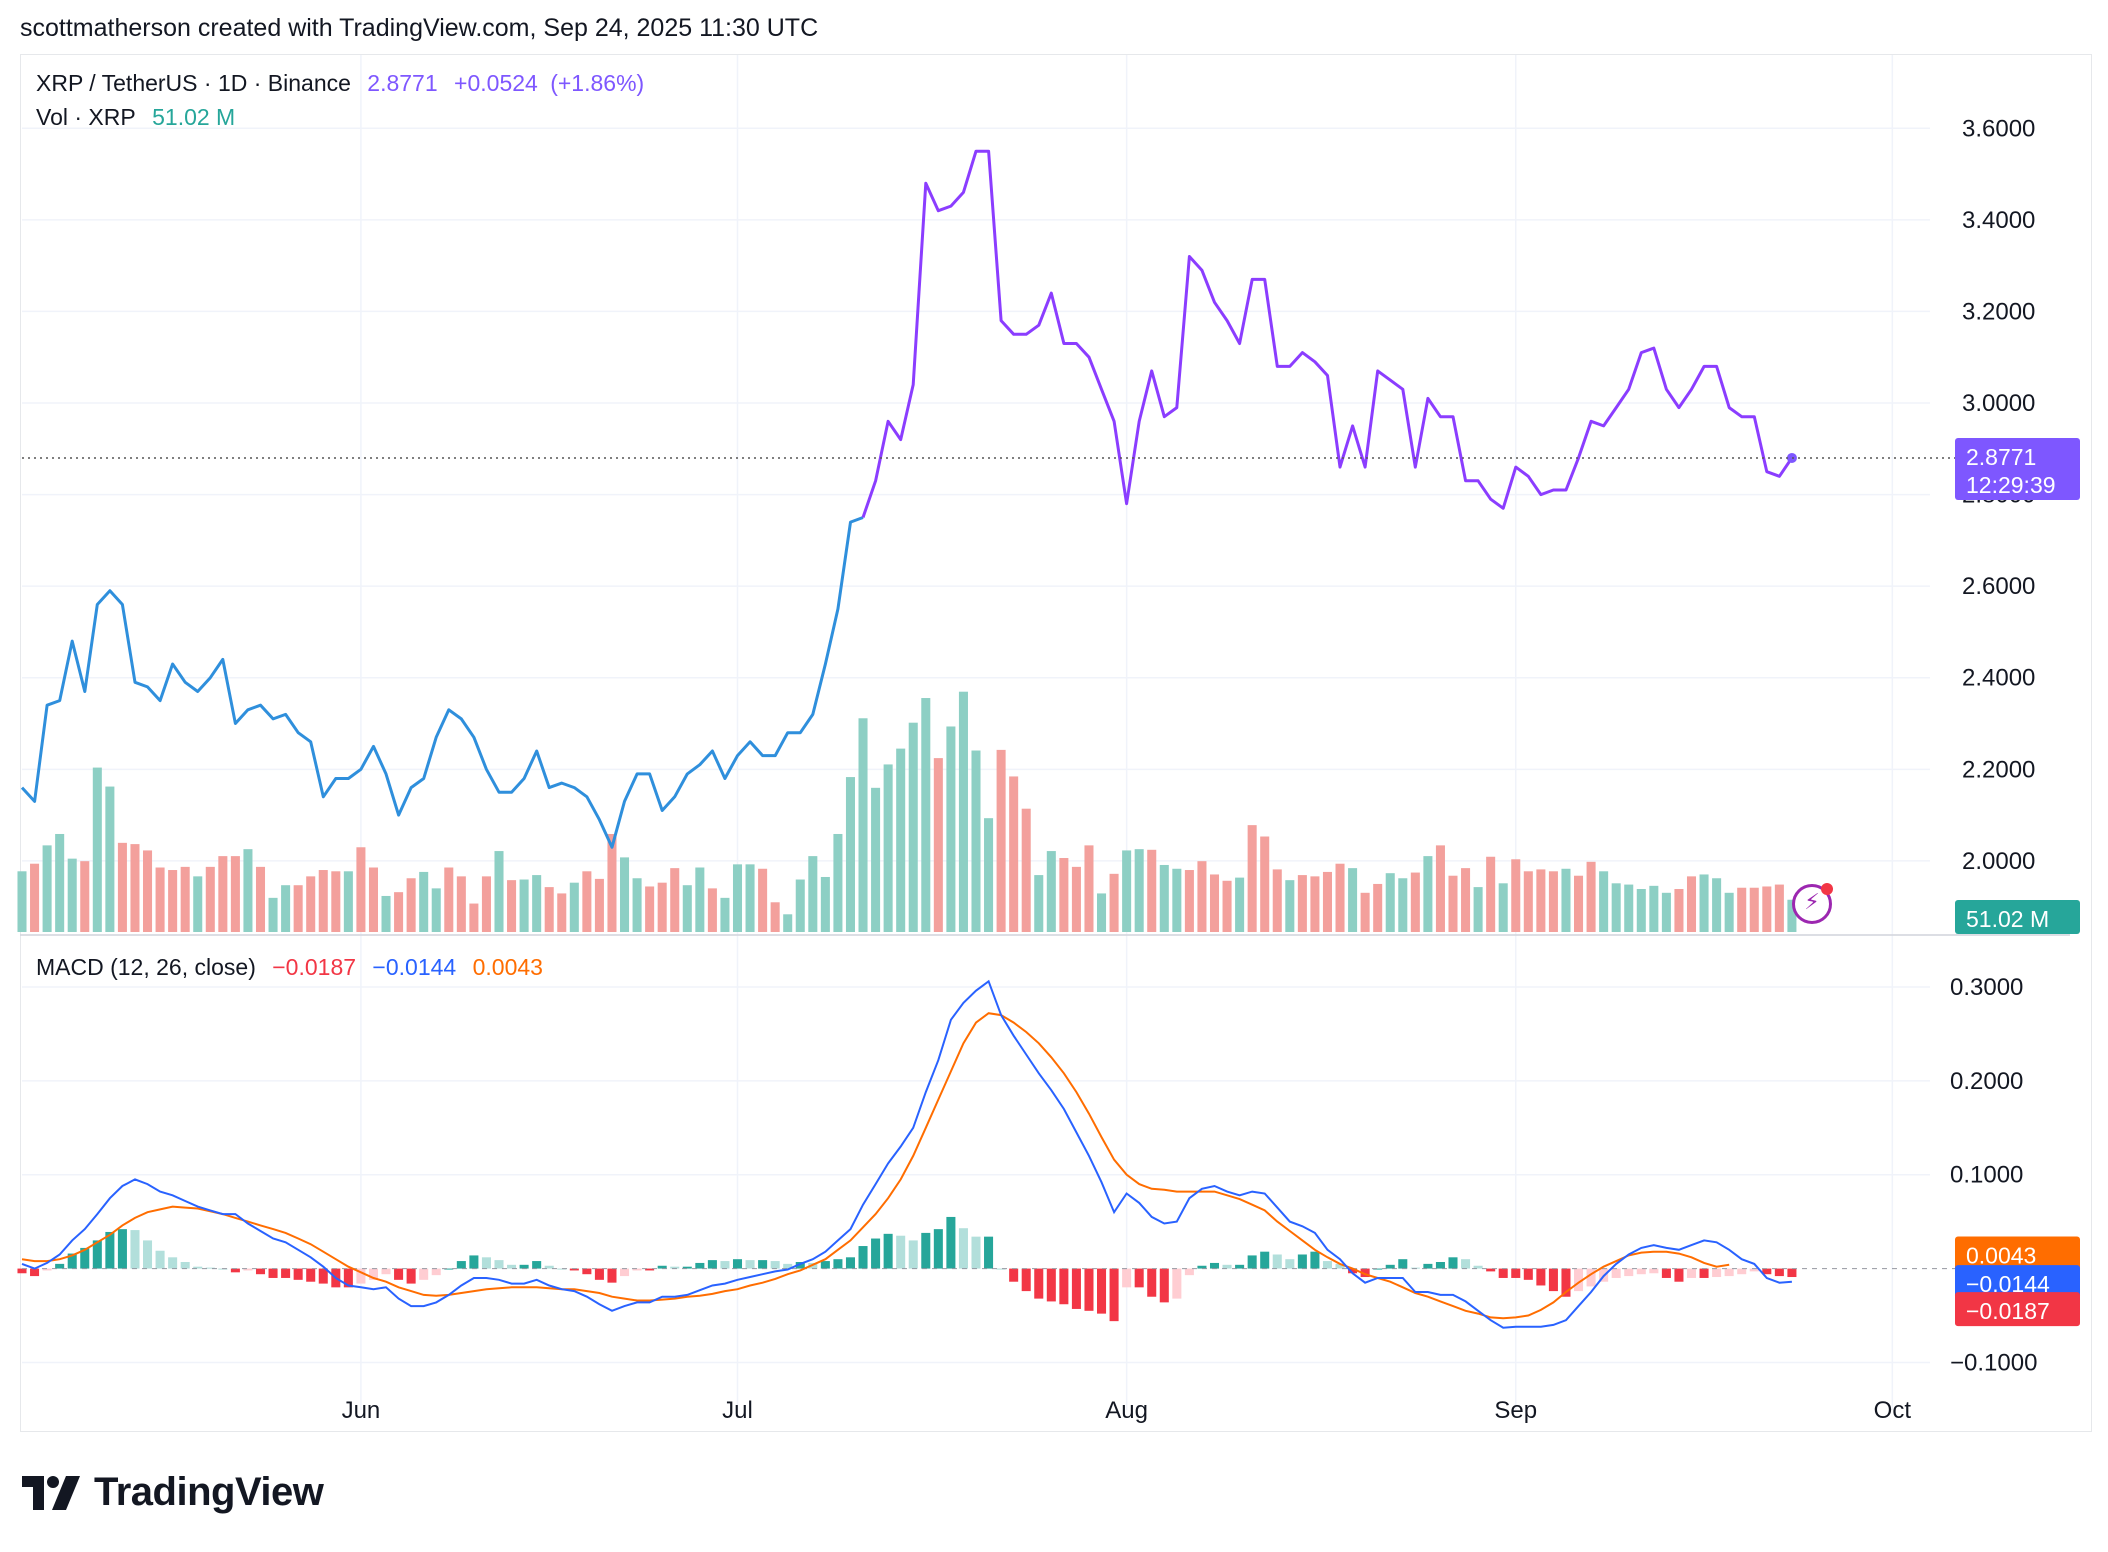  What do you see at coordinates (2017, 1309) in the screenshot?
I see `hist-badge-bg` at bounding box center [2017, 1309].